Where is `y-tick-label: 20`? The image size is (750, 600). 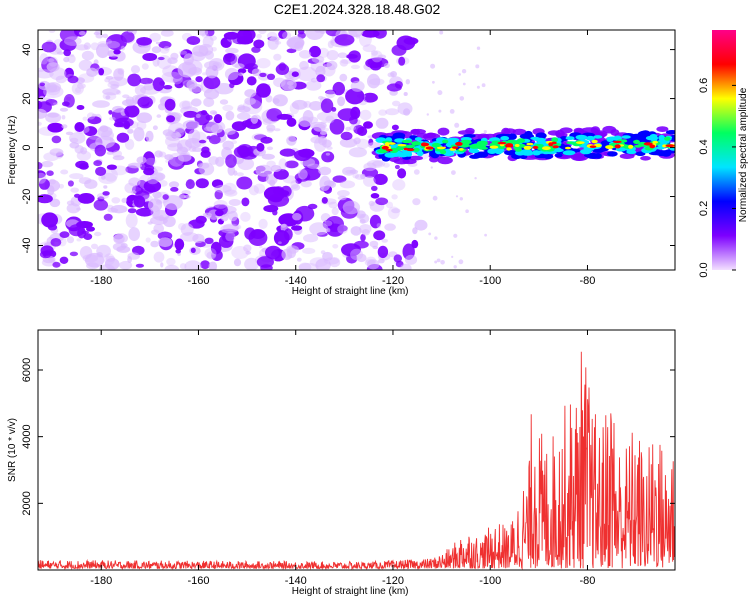 y-tick-label: 20 is located at coordinates (27, 98).